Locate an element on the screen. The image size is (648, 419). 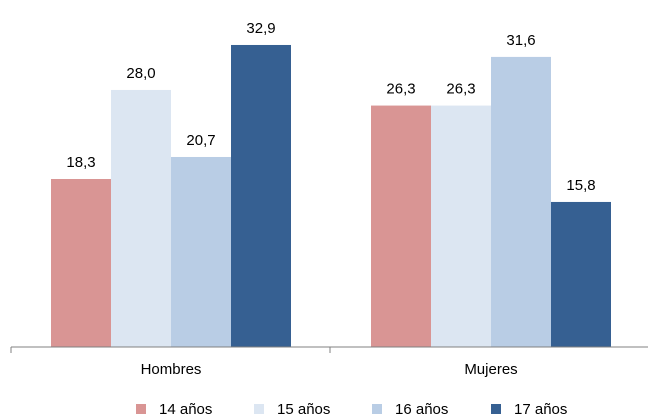
category-labels: Hombres Mujeres is located at coordinates (329, 369).